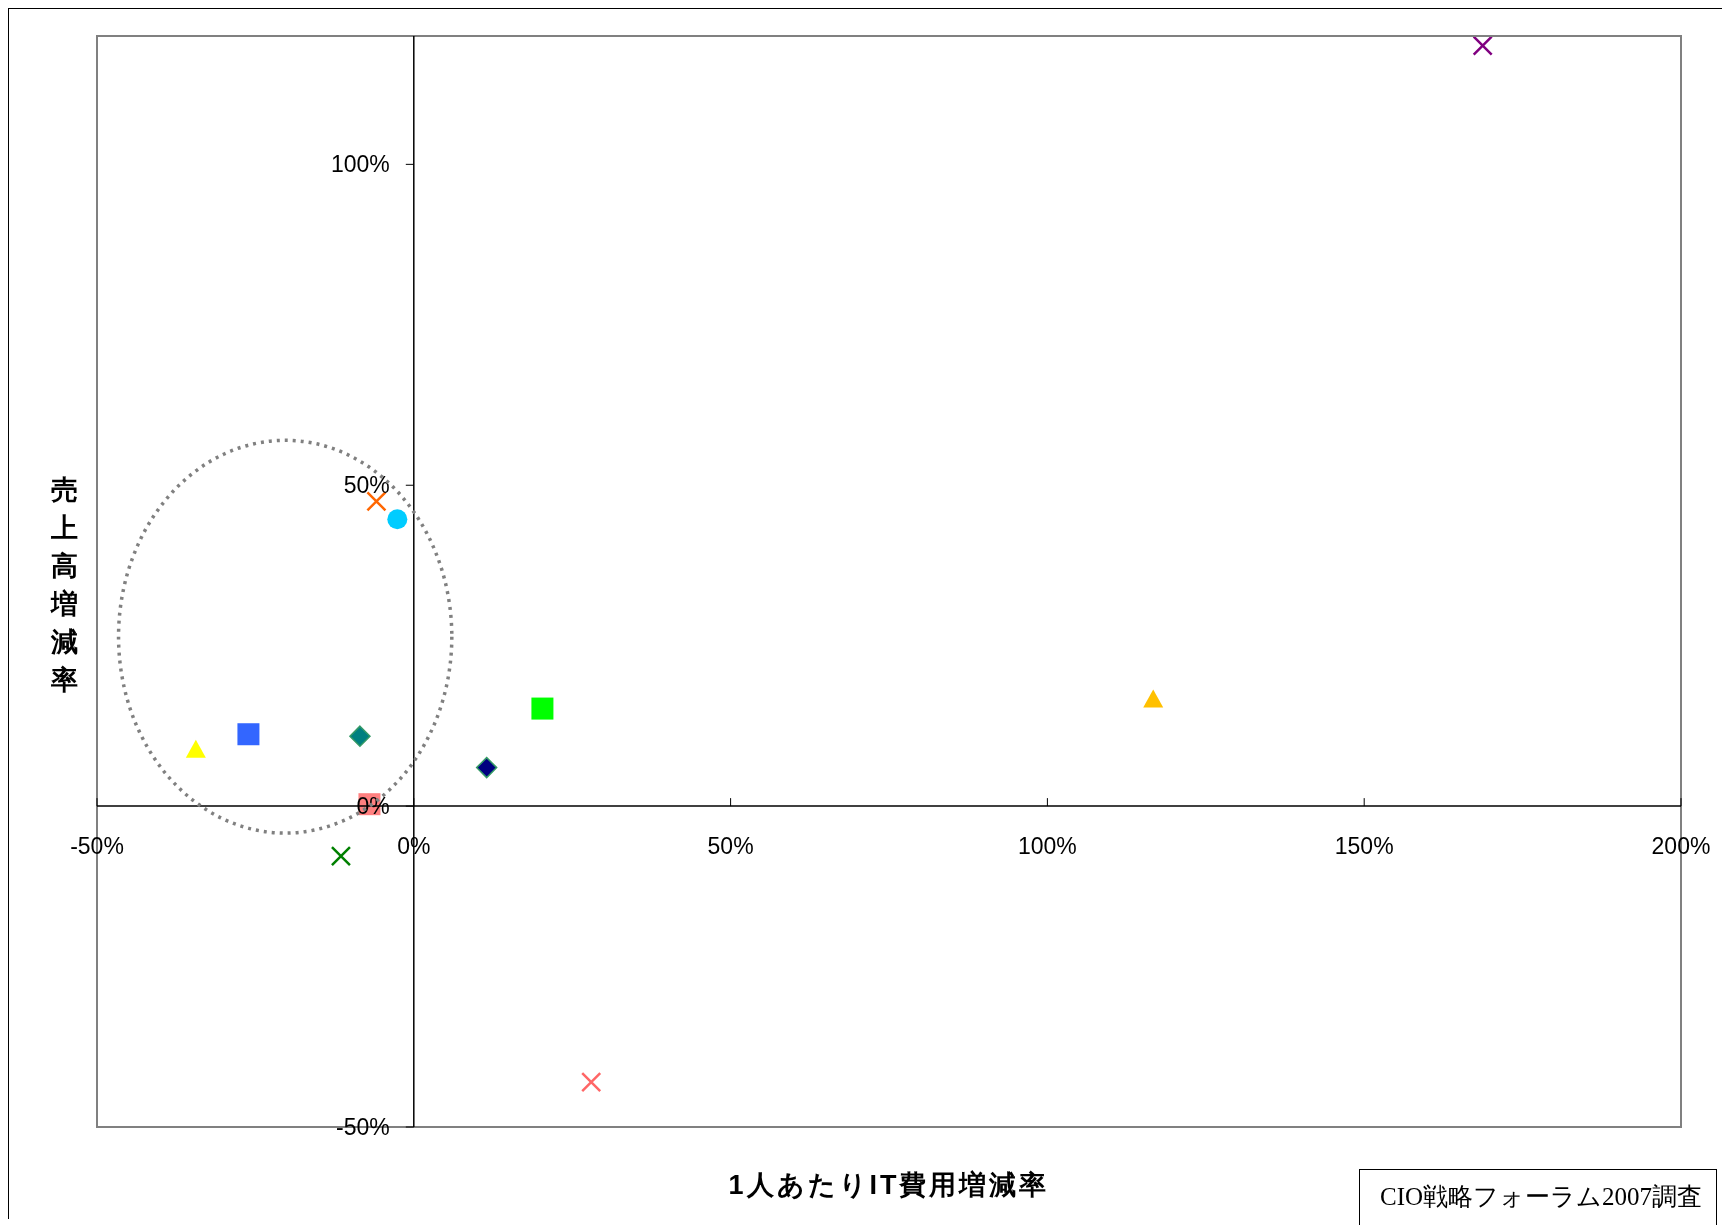  I want to click on x-tick-label: 200%, so click(1681, 846).